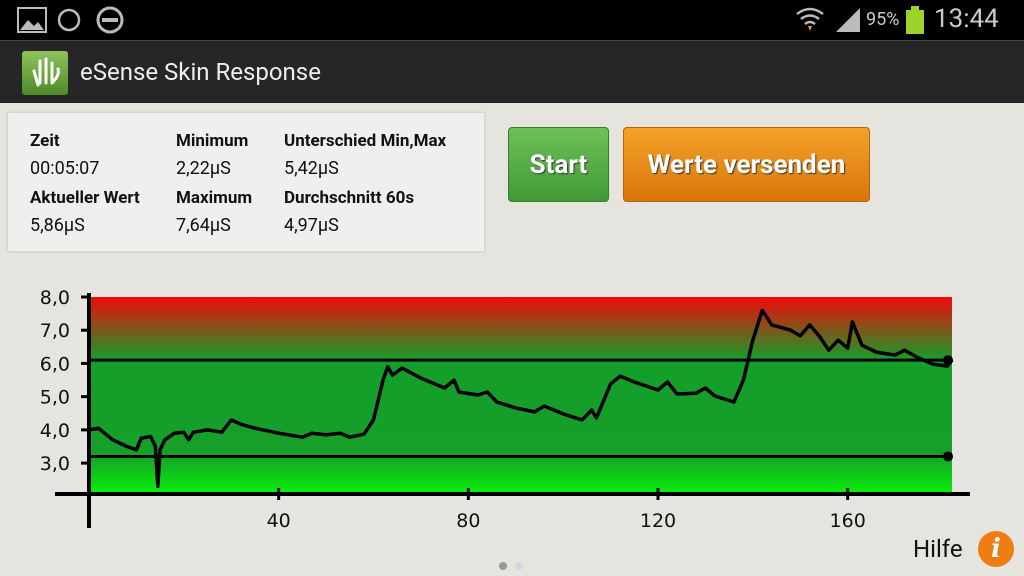  Describe the element at coordinates (55, 298) in the screenshot. I see `y-tick-label: 8,0` at that location.